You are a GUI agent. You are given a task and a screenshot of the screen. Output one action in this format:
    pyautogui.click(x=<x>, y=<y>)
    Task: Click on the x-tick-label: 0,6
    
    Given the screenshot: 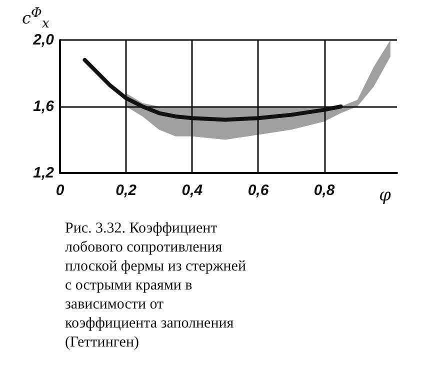 What is the action you would take?
    pyautogui.click(x=259, y=190)
    